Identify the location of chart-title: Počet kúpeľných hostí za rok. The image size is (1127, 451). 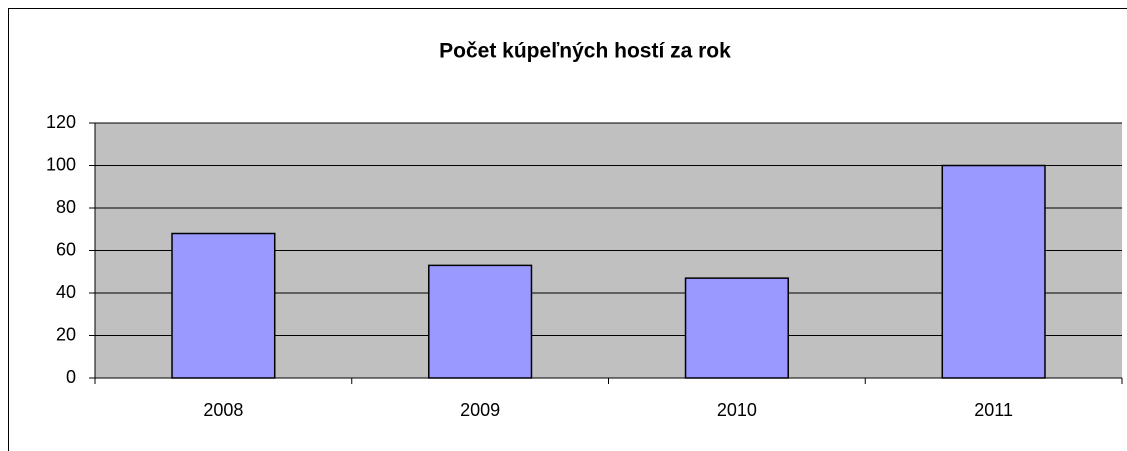
(585, 51).